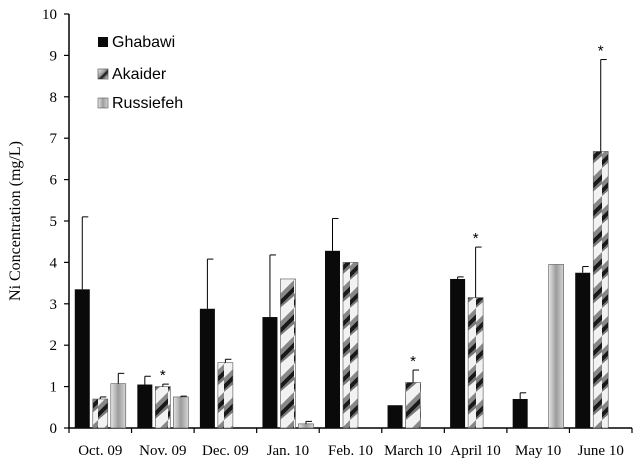 The image size is (640, 473). What do you see at coordinates (54, 346) in the screenshot?
I see `y-tick-label: 2` at bounding box center [54, 346].